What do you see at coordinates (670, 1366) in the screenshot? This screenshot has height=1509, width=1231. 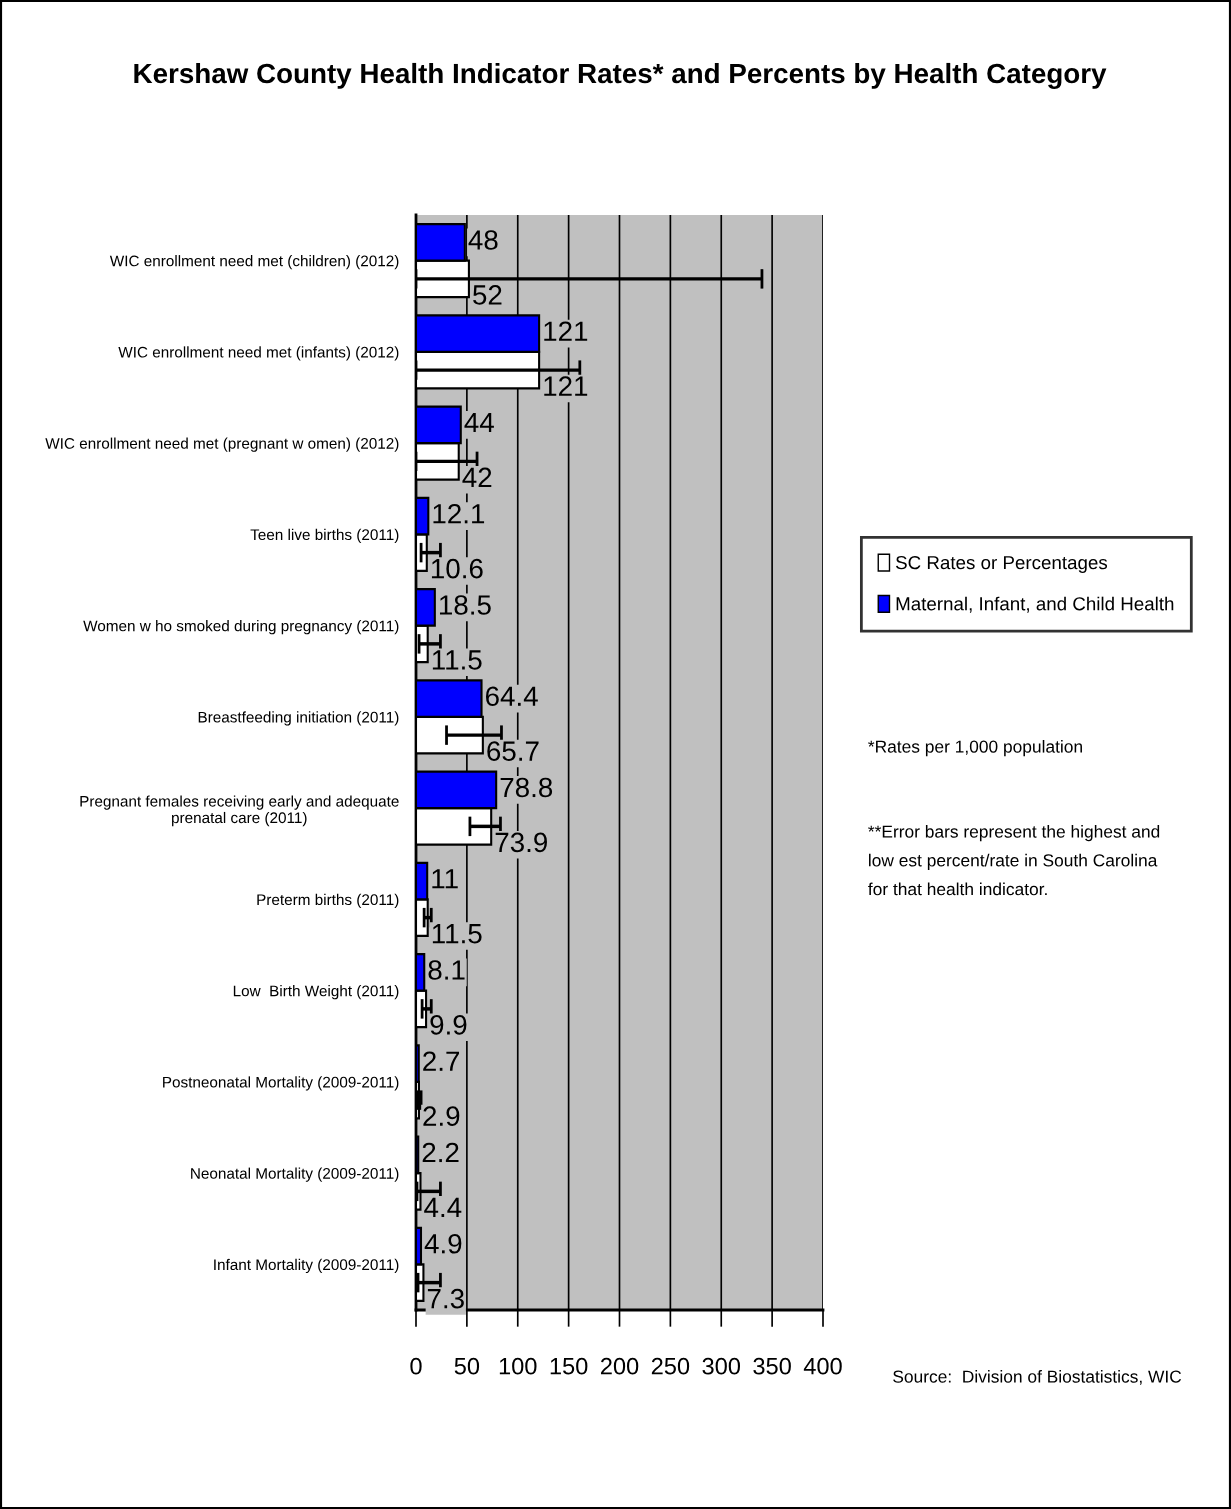 I see `x-tick-label: 250` at bounding box center [670, 1366].